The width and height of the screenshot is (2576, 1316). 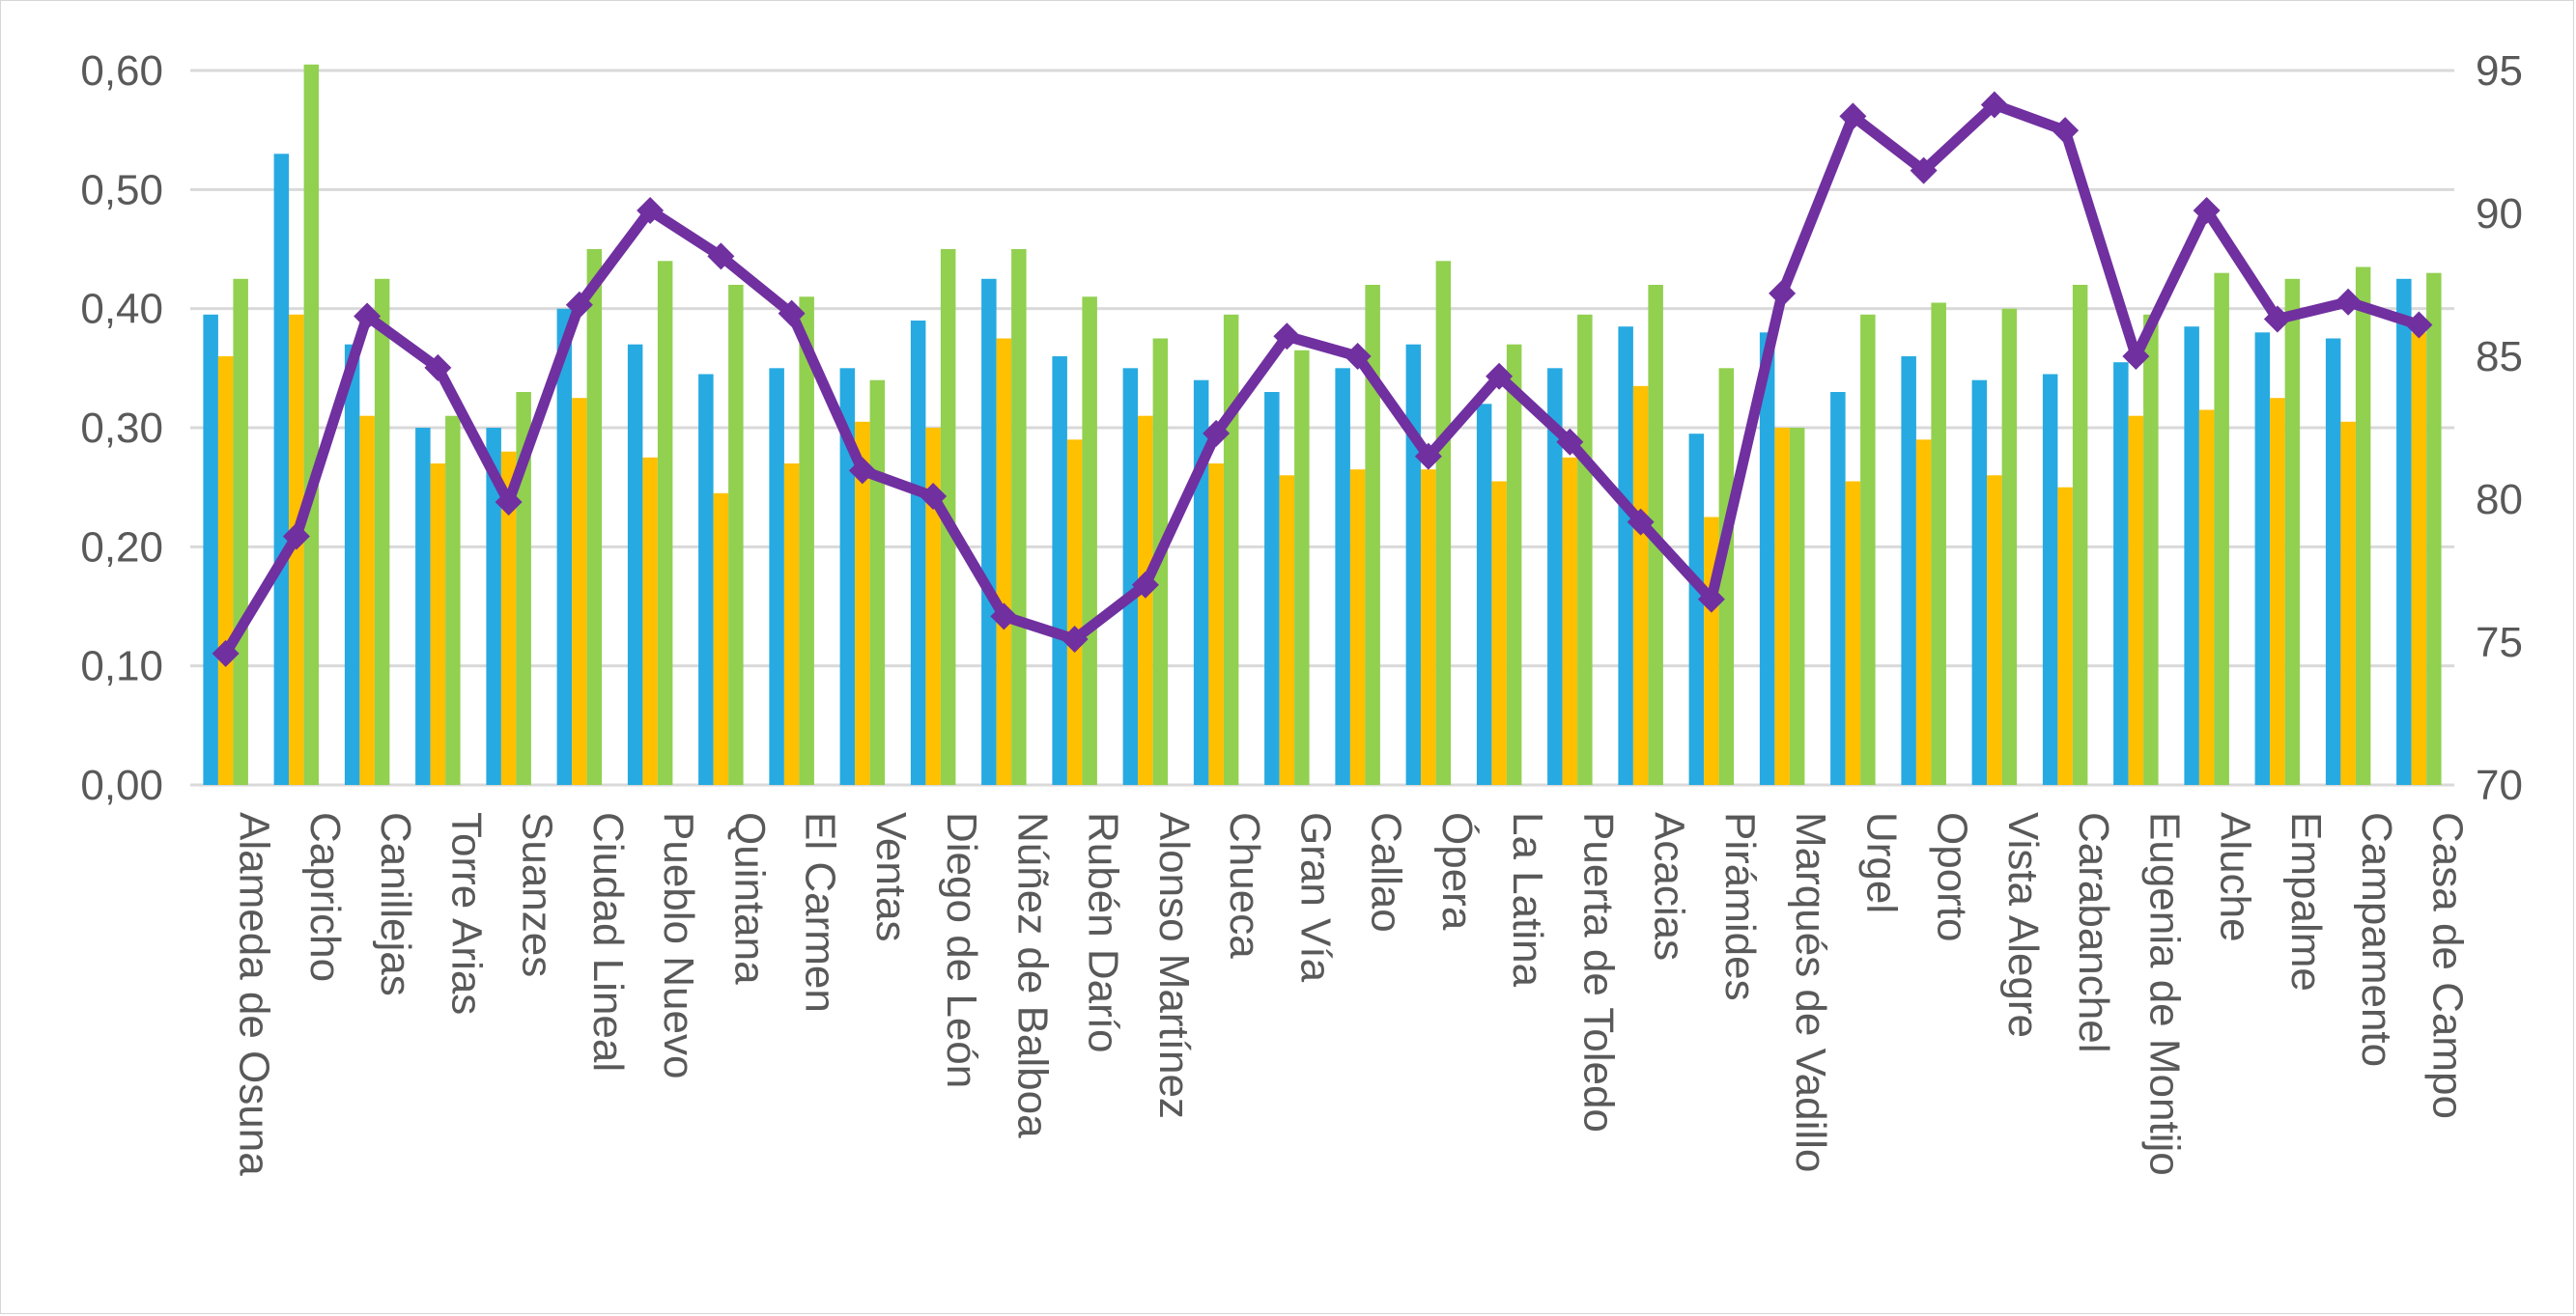 What do you see at coordinates (1527, 900) in the screenshot?
I see `category-label: La Latina` at bounding box center [1527, 900].